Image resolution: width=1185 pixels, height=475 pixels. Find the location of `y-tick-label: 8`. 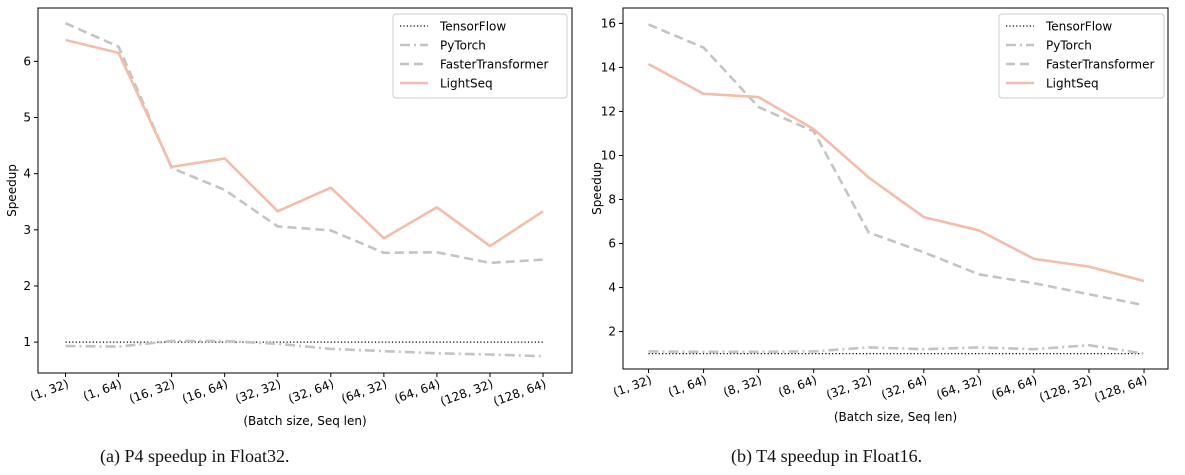

y-tick-label: 8 is located at coordinates (612, 200).